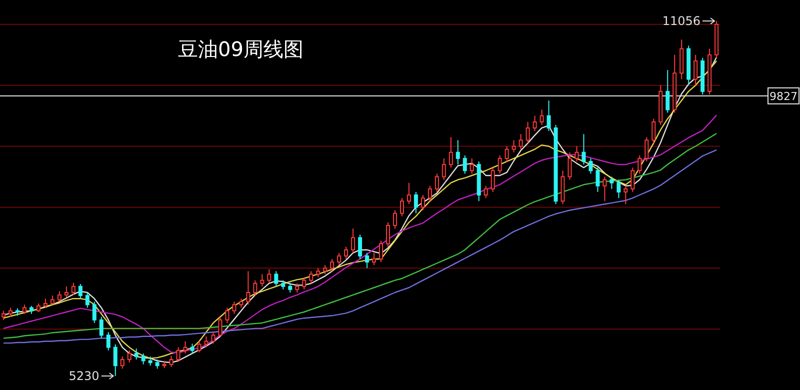  I want to click on ref-line-label: 9827, so click(784, 96).